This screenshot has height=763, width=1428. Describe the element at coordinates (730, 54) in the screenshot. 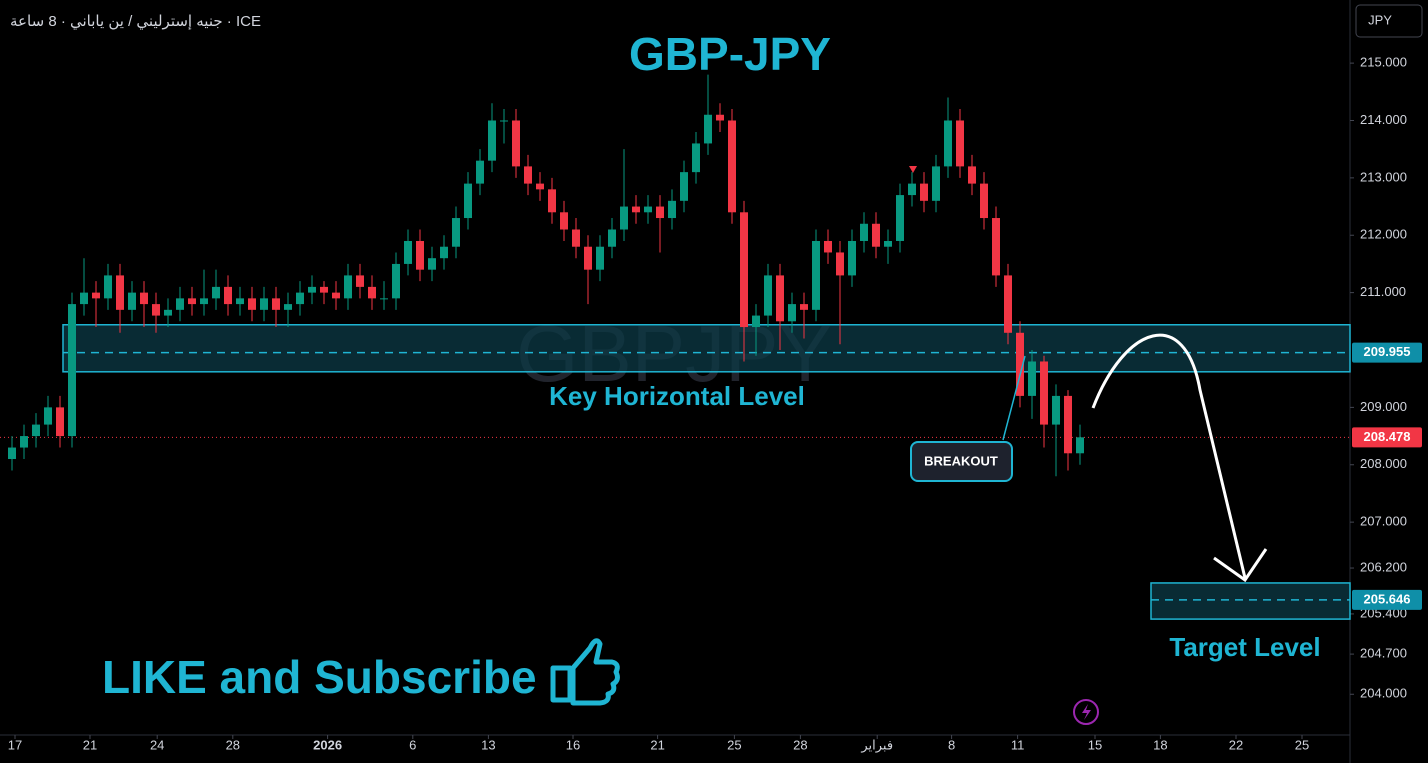

I see `chart-title: GBP-JPY` at that location.